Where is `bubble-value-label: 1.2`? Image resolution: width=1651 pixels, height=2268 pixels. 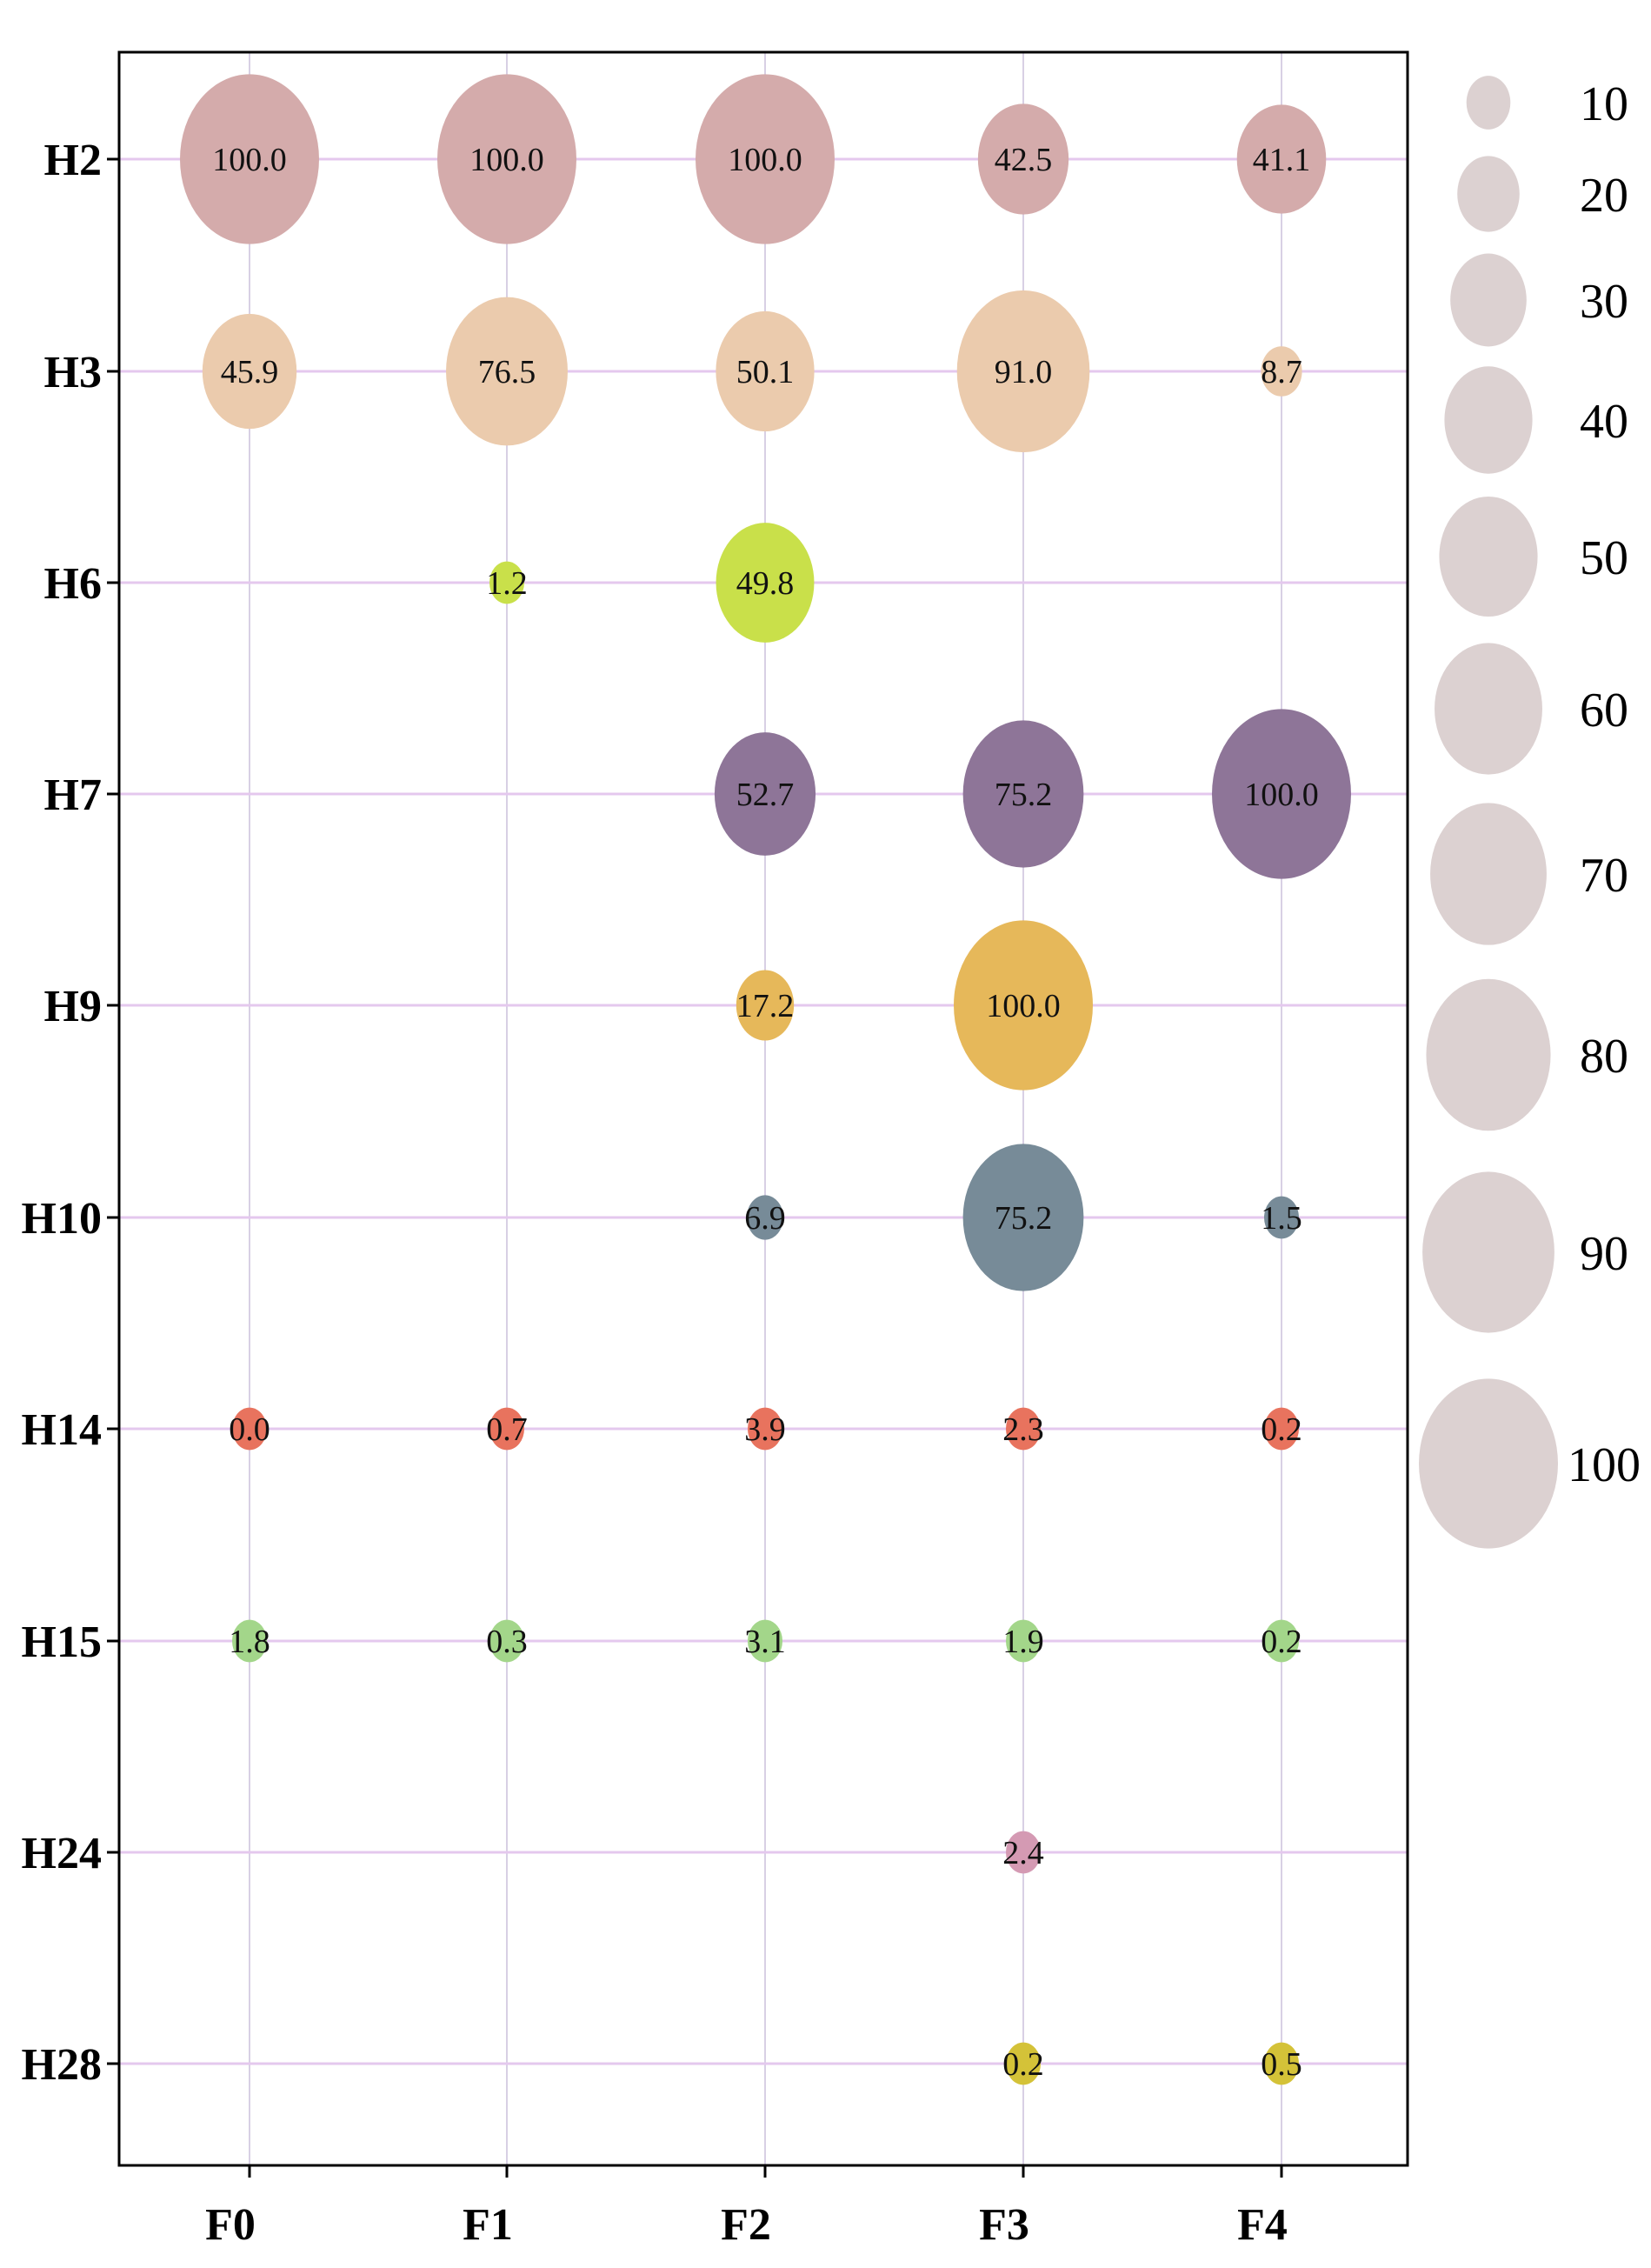
bubble-value-label: 1.2 is located at coordinates (507, 583).